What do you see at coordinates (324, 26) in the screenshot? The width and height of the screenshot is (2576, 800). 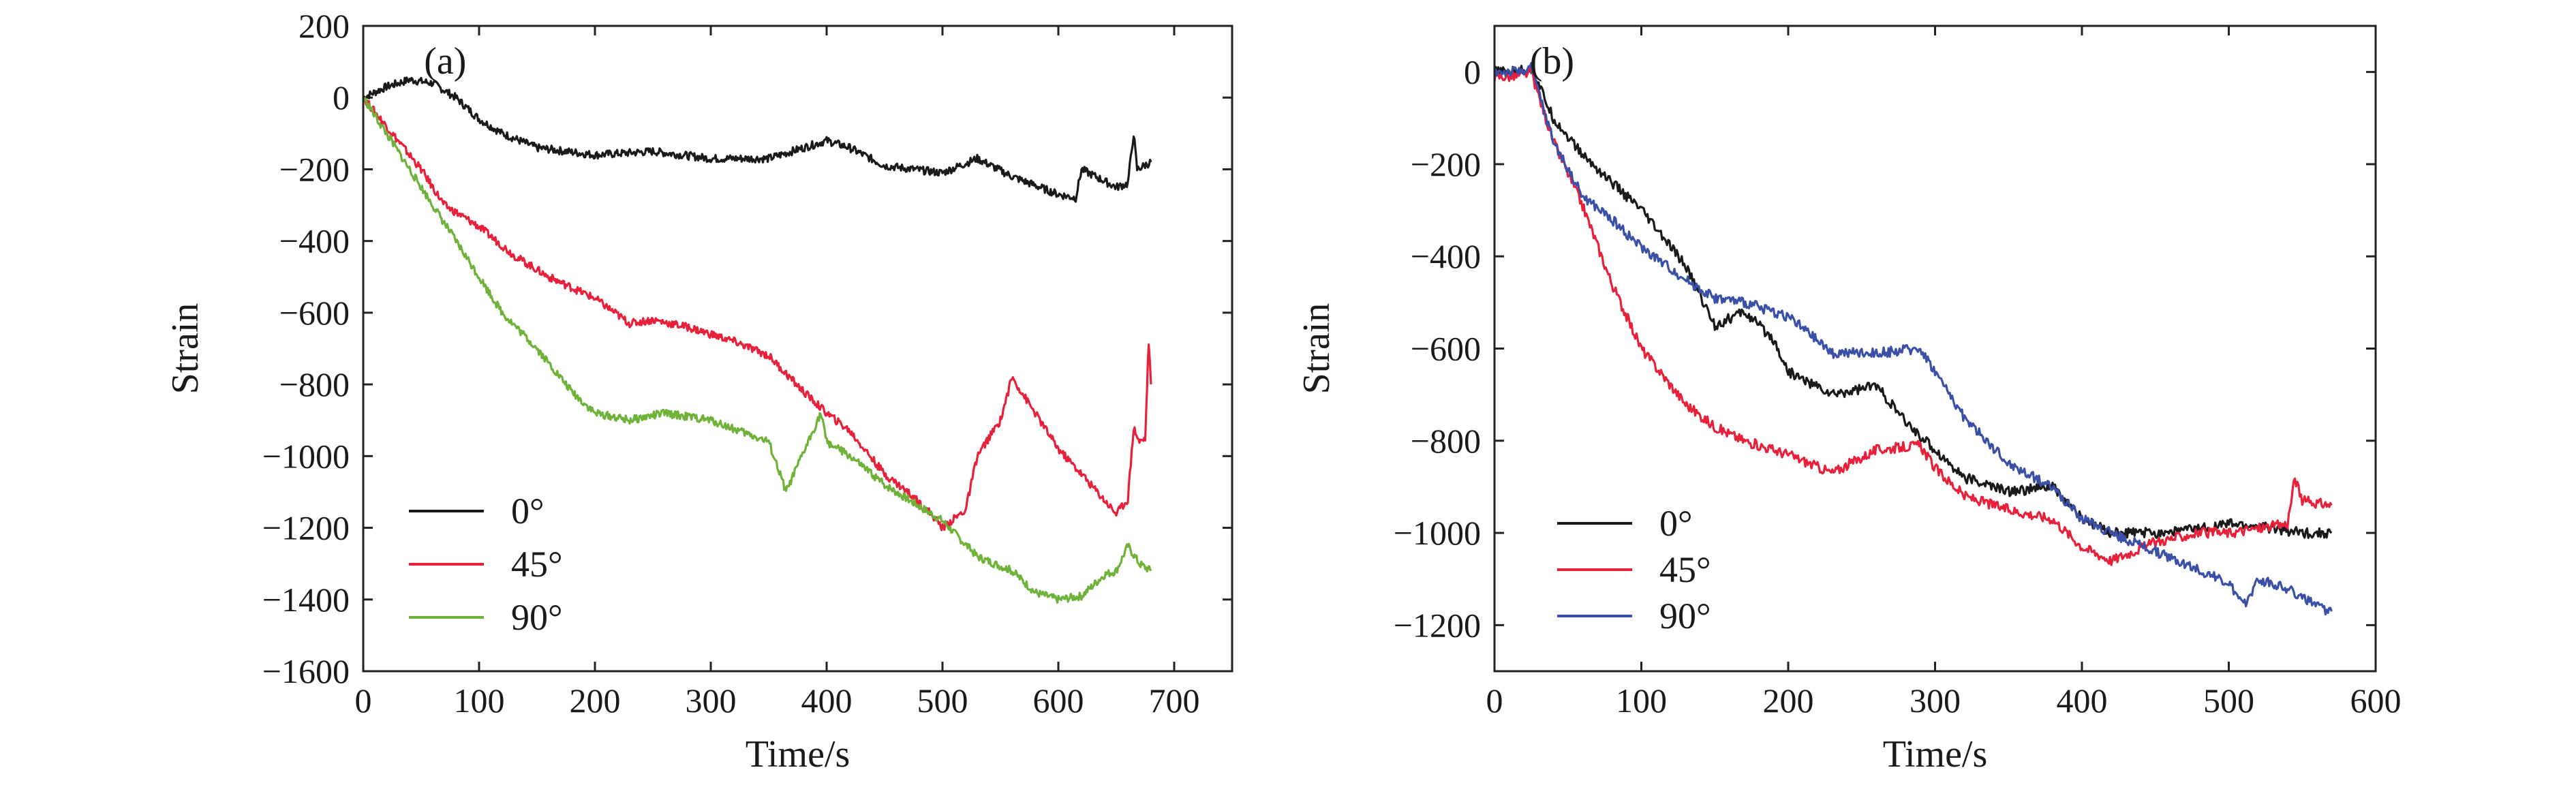 I see `y-tick-label: 200` at bounding box center [324, 26].